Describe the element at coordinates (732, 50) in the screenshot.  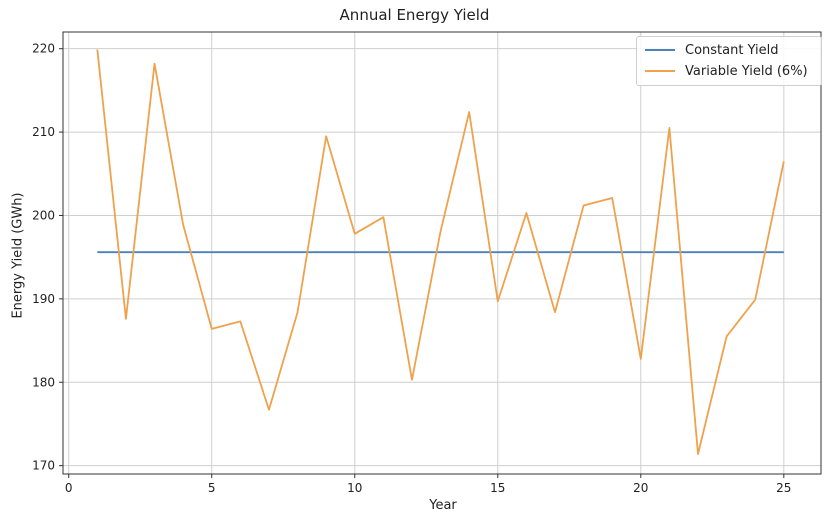
I see `legend-label-constant: Constant Yield` at that location.